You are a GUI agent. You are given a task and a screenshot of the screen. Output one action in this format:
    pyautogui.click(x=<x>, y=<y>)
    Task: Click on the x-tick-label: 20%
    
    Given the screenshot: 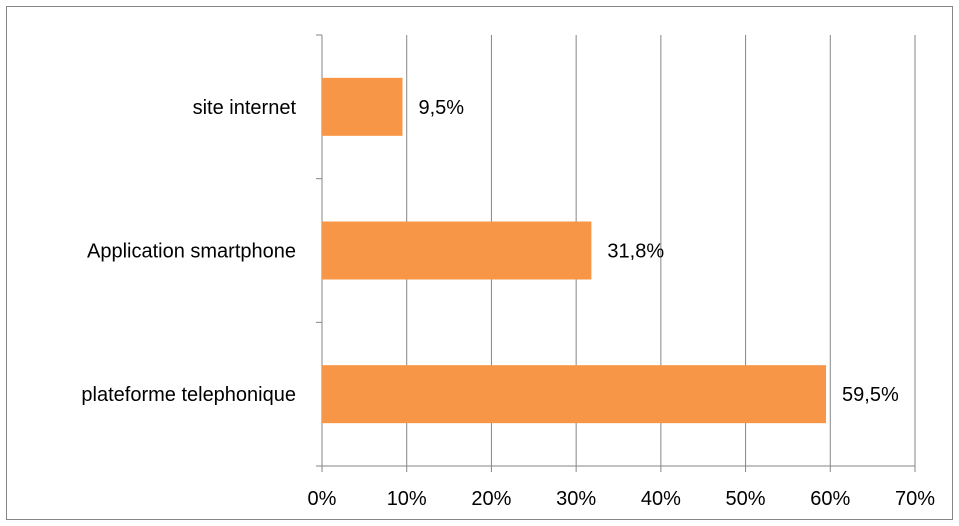 What is the action you would take?
    pyautogui.click(x=491, y=499)
    